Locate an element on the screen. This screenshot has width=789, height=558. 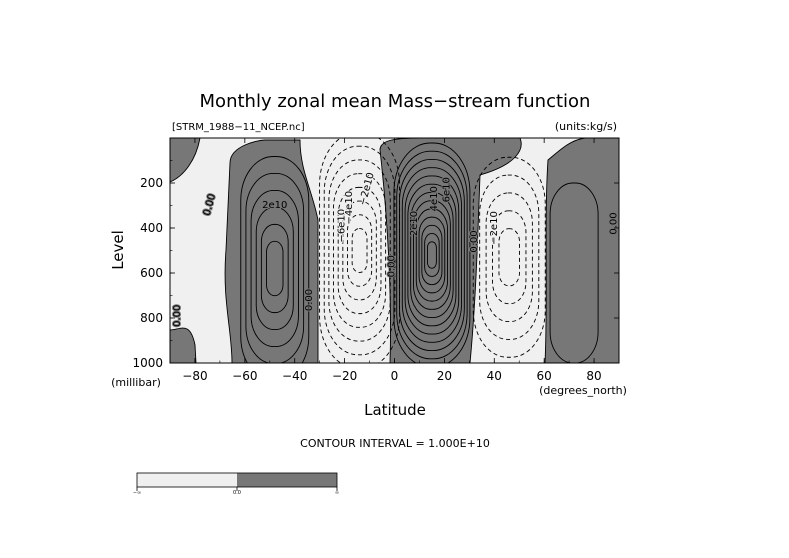
contour-label: −6e10 is located at coordinates (342, 226).